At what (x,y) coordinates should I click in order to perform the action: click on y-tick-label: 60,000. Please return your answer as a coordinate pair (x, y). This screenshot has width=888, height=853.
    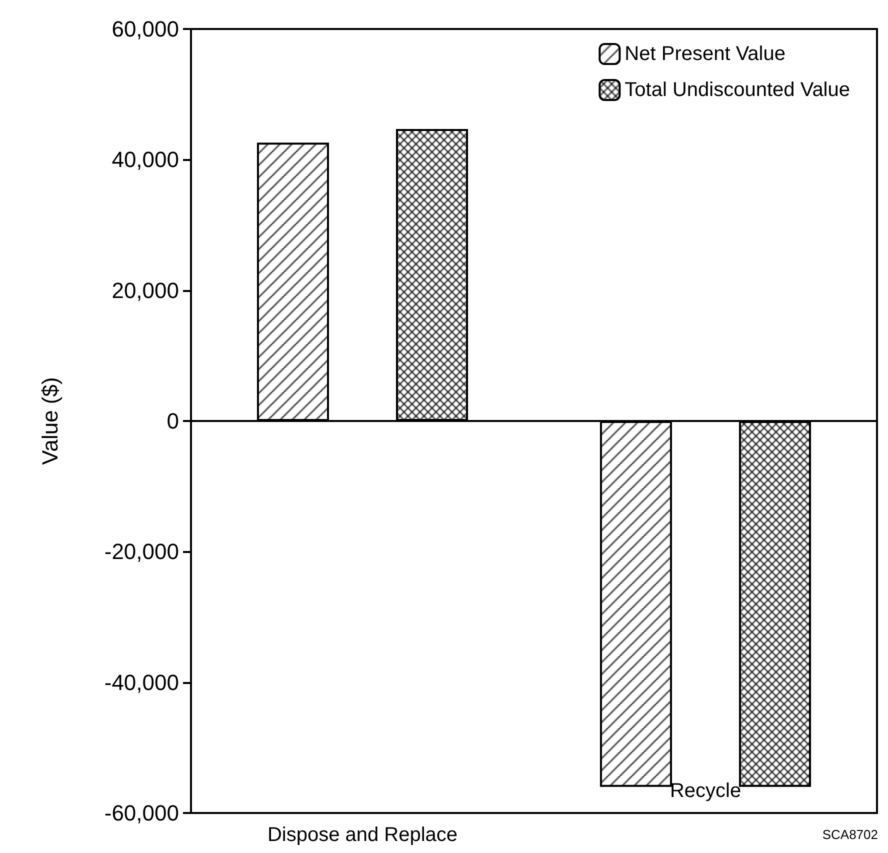
    Looking at the image, I should click on (145, 29).